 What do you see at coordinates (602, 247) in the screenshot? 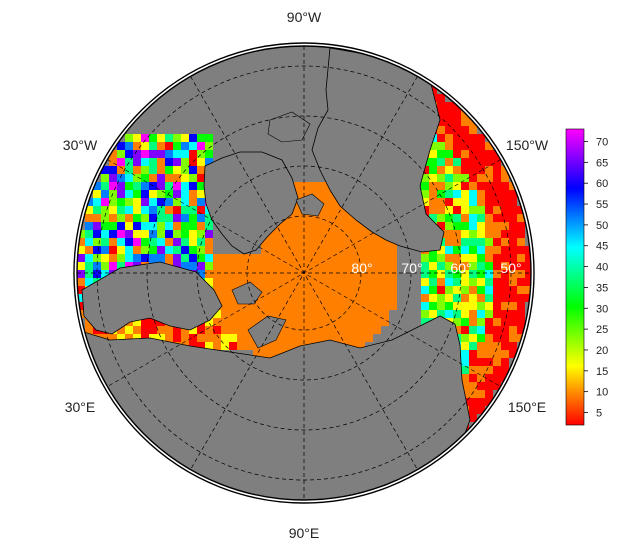
I see `colorbar-tick-label: 45` at bounding box center [602, 247].